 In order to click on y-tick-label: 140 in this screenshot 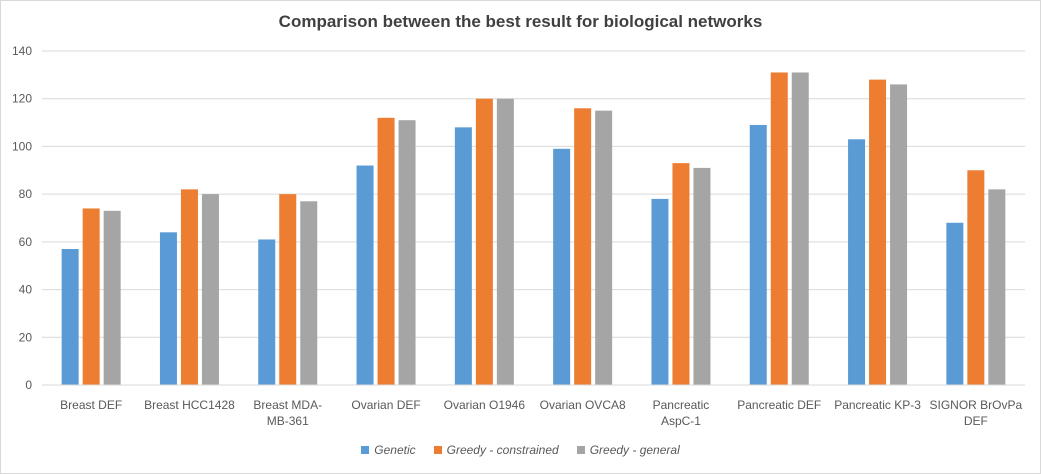, I will do `click(22, 51)`.